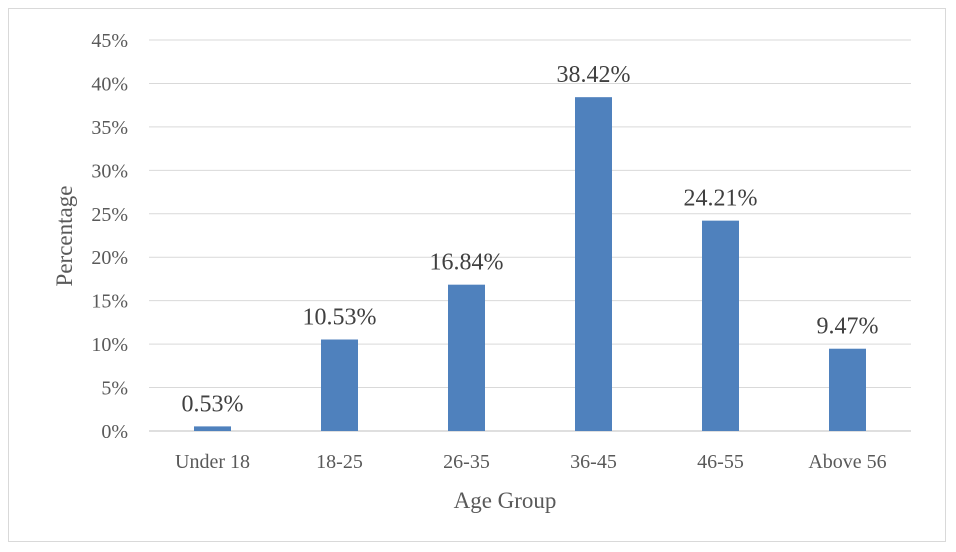 The height and width of the screenshot is (552, 956). I want to click on y-axis-ticks: 0% 5% 10% 15% 20% 25% 30% 35% 40% 45%, so click(109, 236).